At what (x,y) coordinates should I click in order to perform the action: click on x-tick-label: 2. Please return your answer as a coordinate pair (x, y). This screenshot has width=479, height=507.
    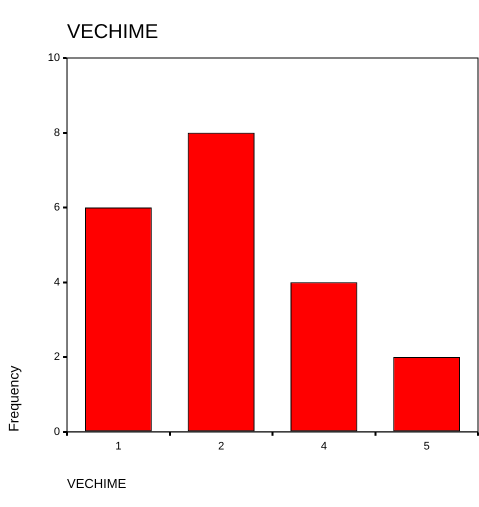
    Looking at the image, I should click on (221, 446).